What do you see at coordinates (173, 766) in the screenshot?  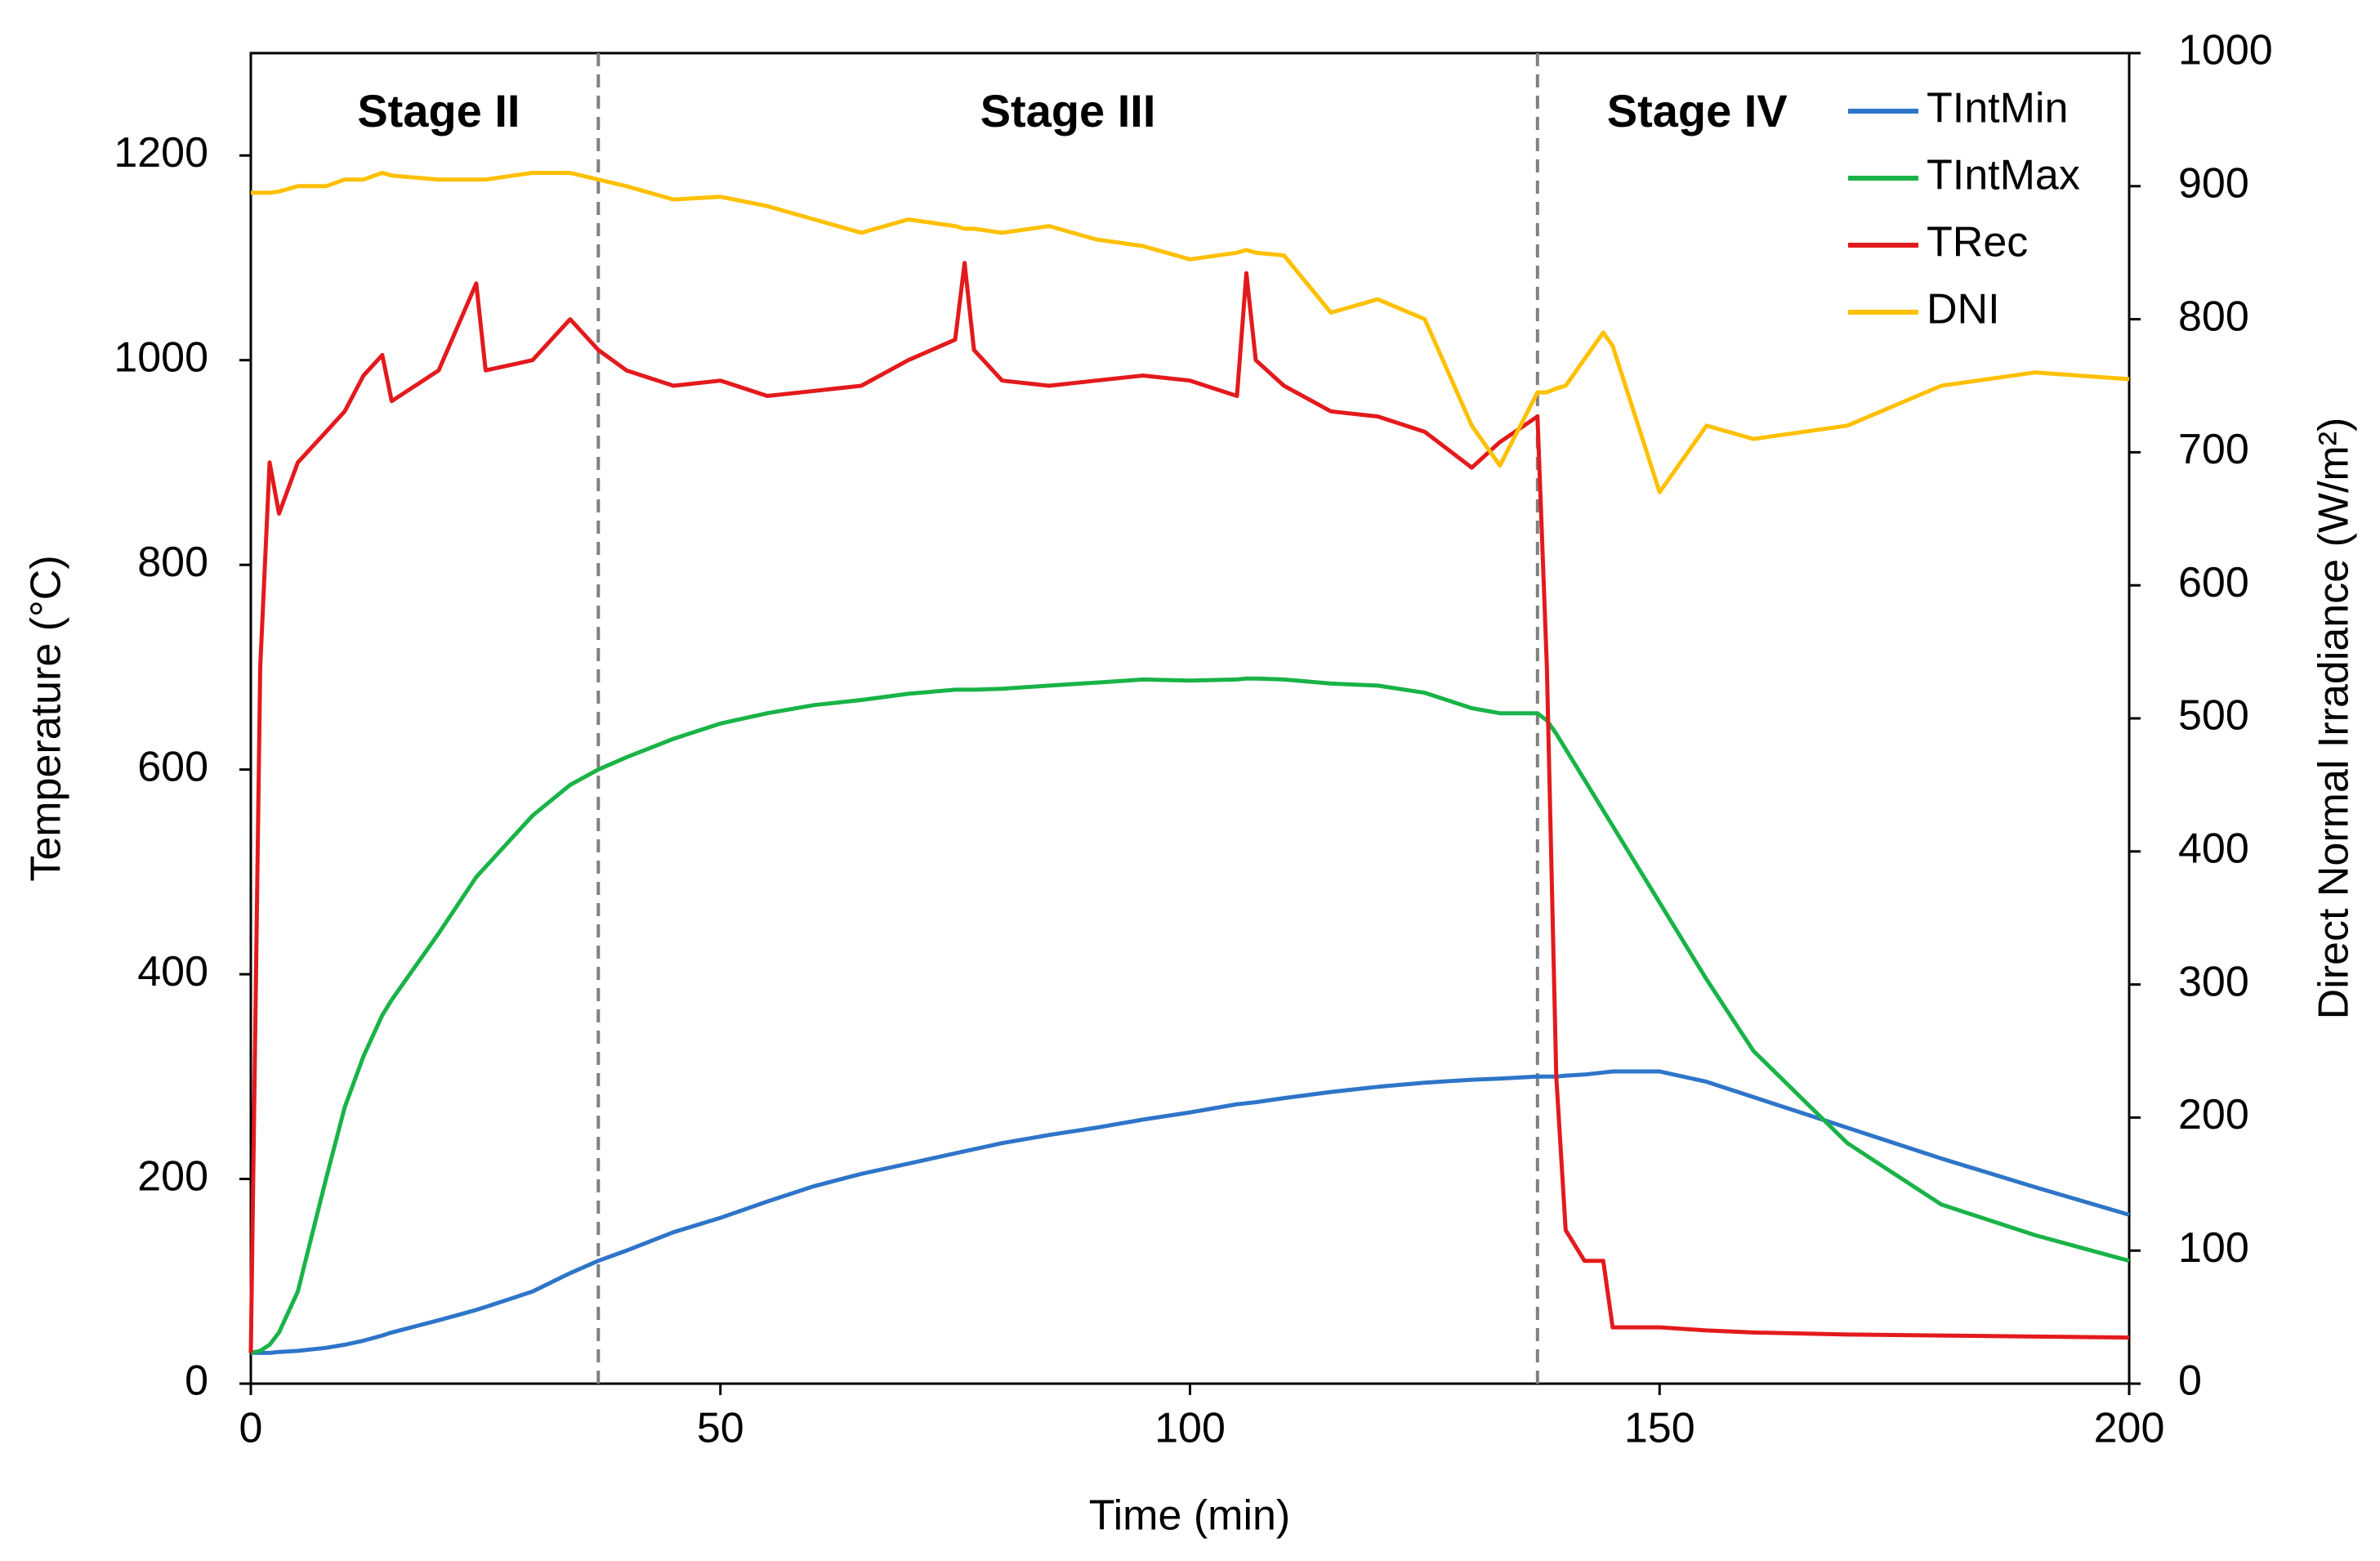 I see `y-tick-label: 600` at bounding box center [173, 766].